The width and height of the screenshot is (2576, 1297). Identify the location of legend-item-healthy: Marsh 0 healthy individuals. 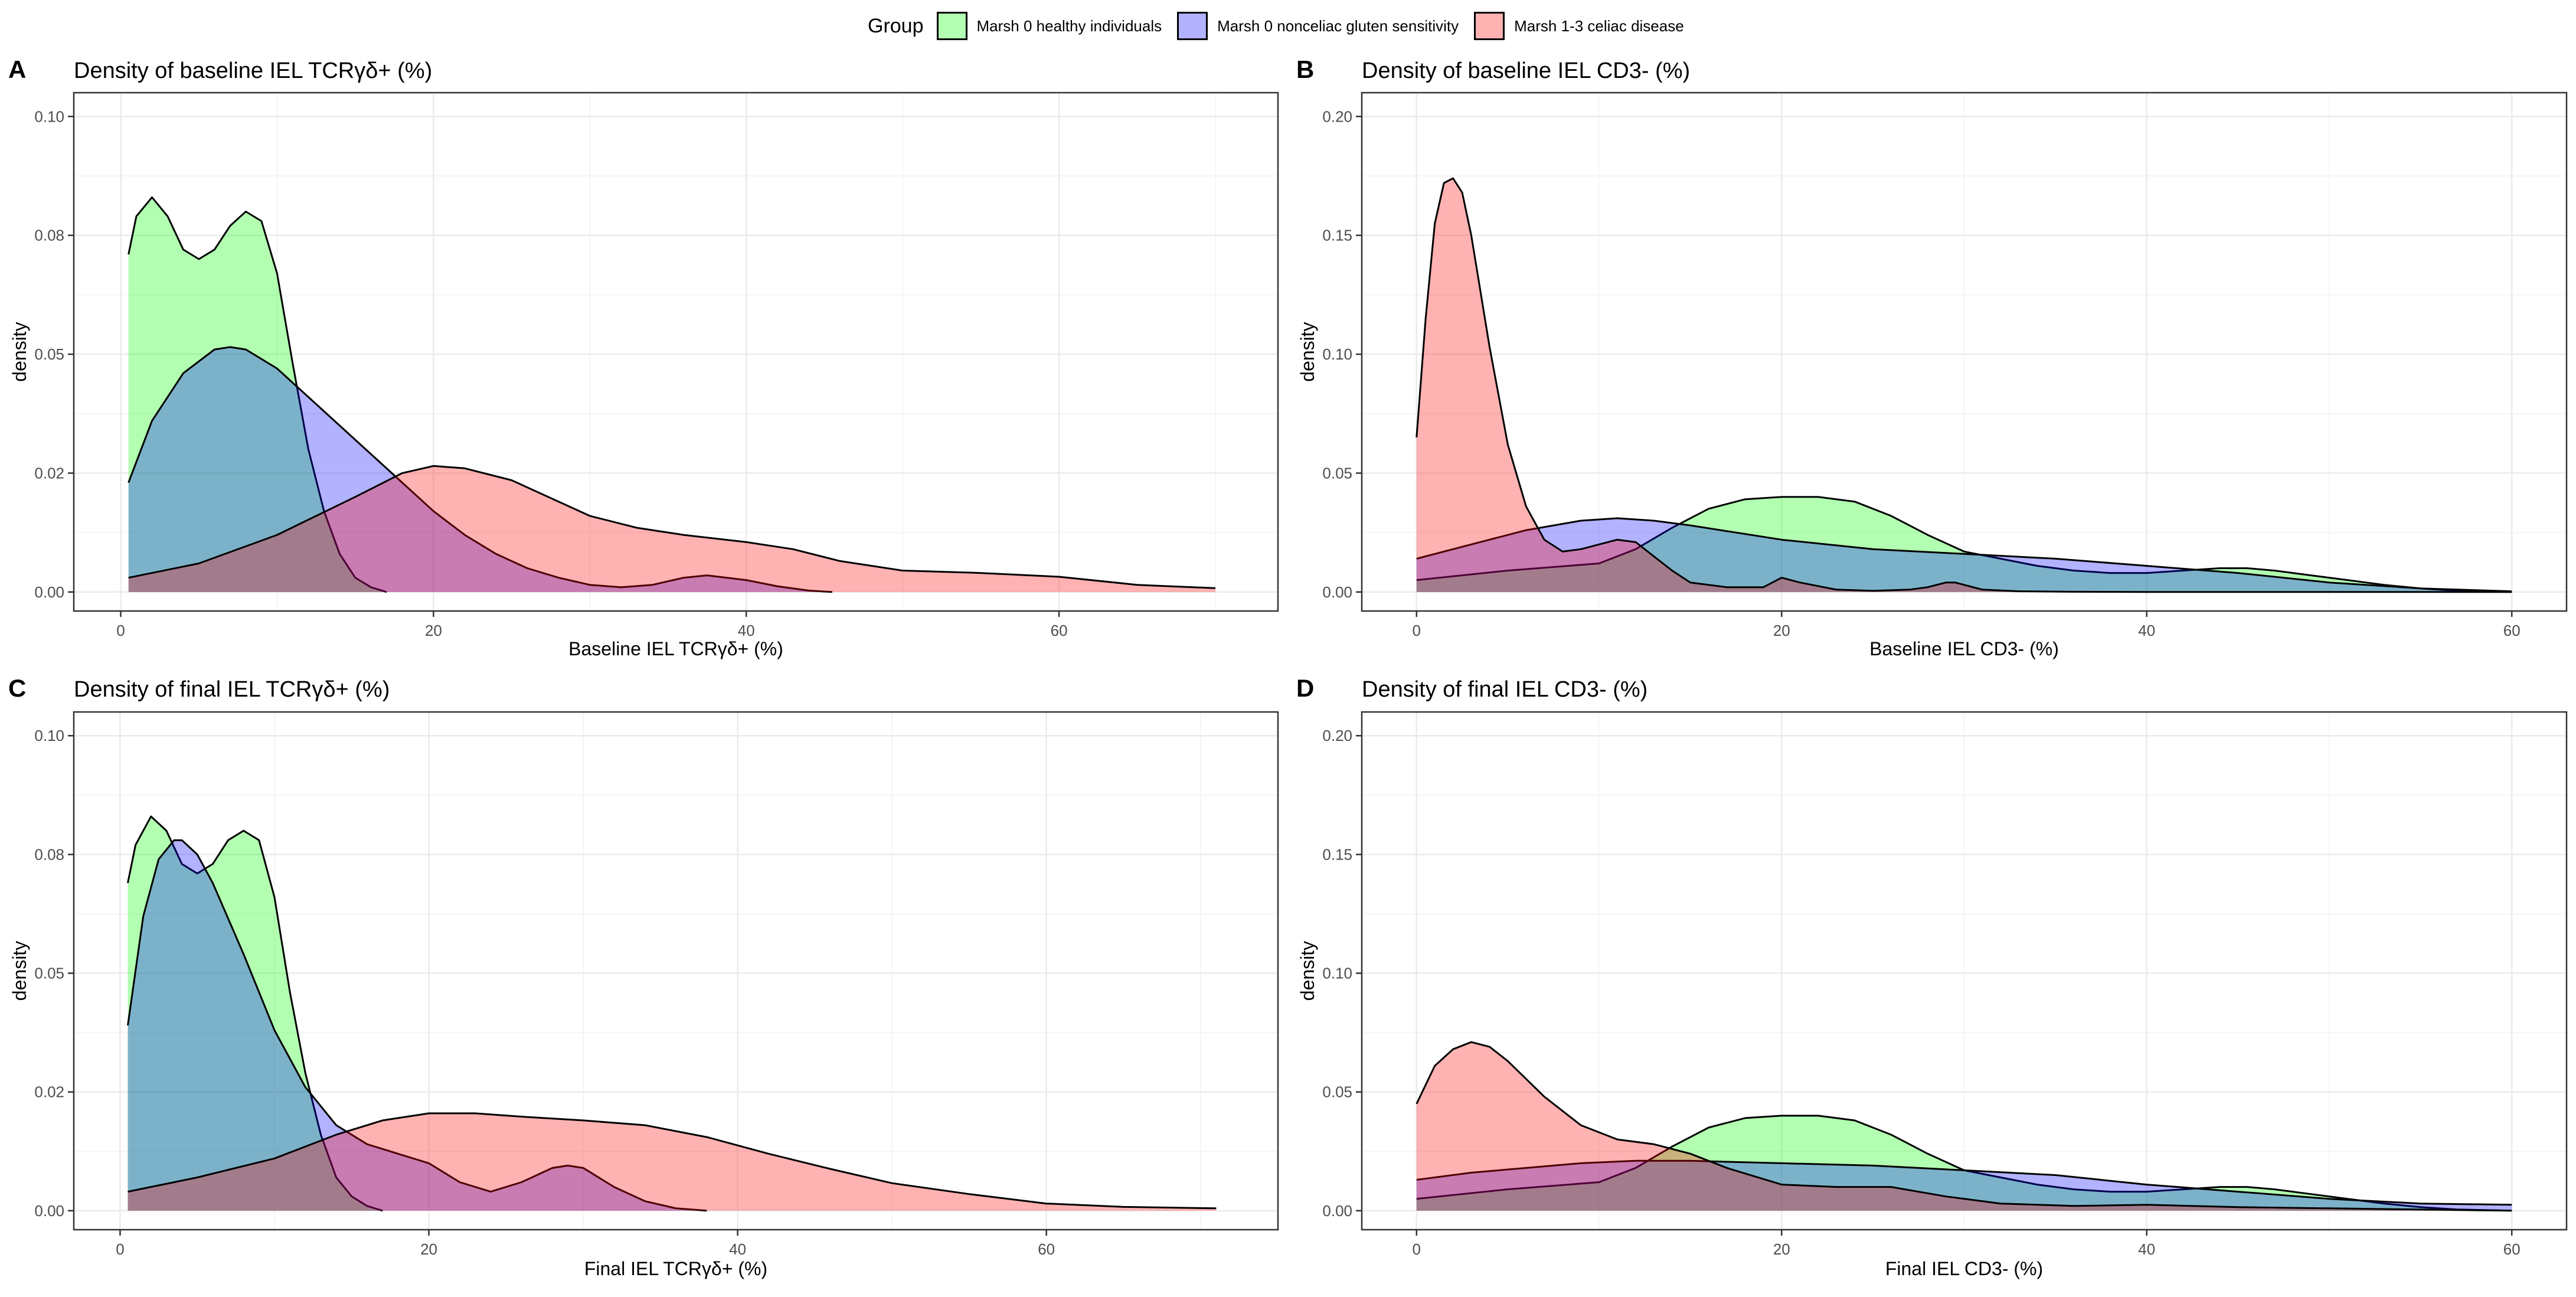
(1049, 26).